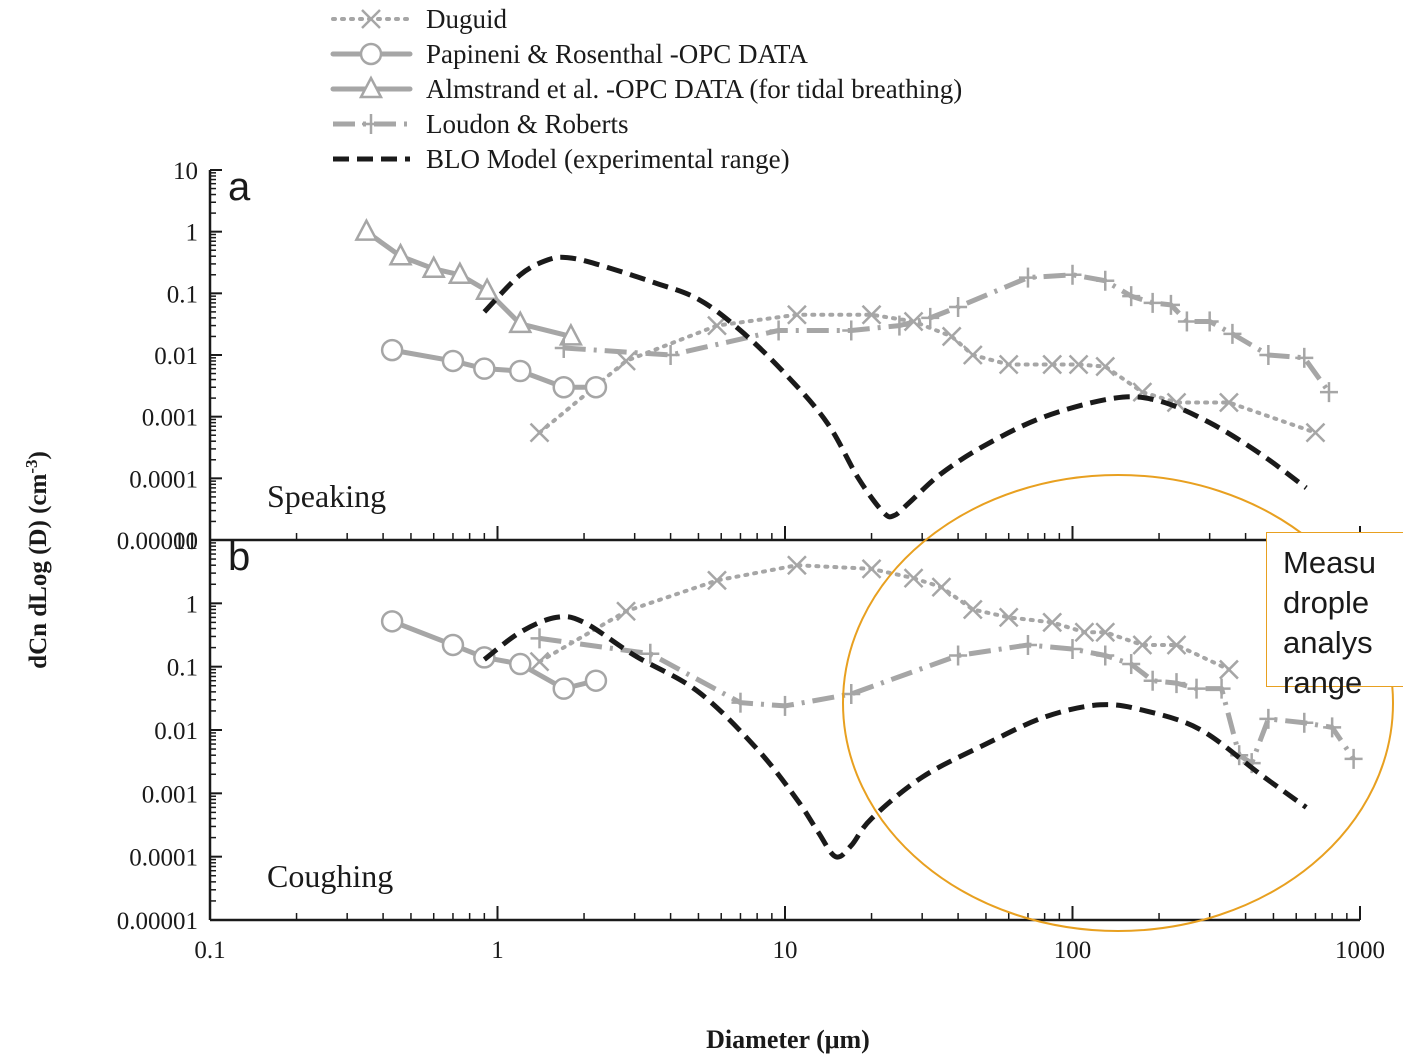 This screenshot has height=1061, width=1403. I want to click on panel-annotation: Speaking, so click(326, 496).